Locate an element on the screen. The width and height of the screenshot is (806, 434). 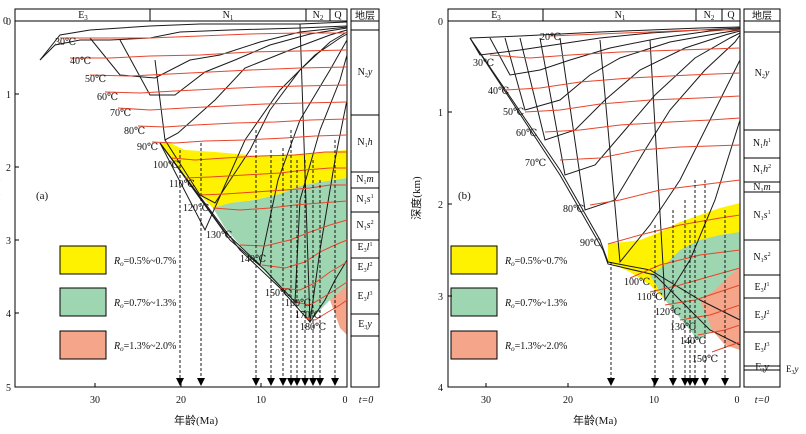
panel-b-ylabel: 深度(km) is located at coordinates (416, 198).